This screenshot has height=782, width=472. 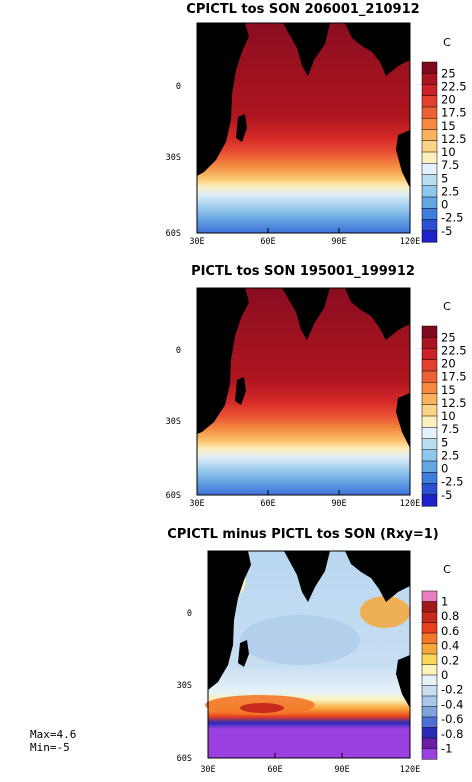 I want to click on panel-1-x-tick-30e: 30E, so click(x=196, y=242).